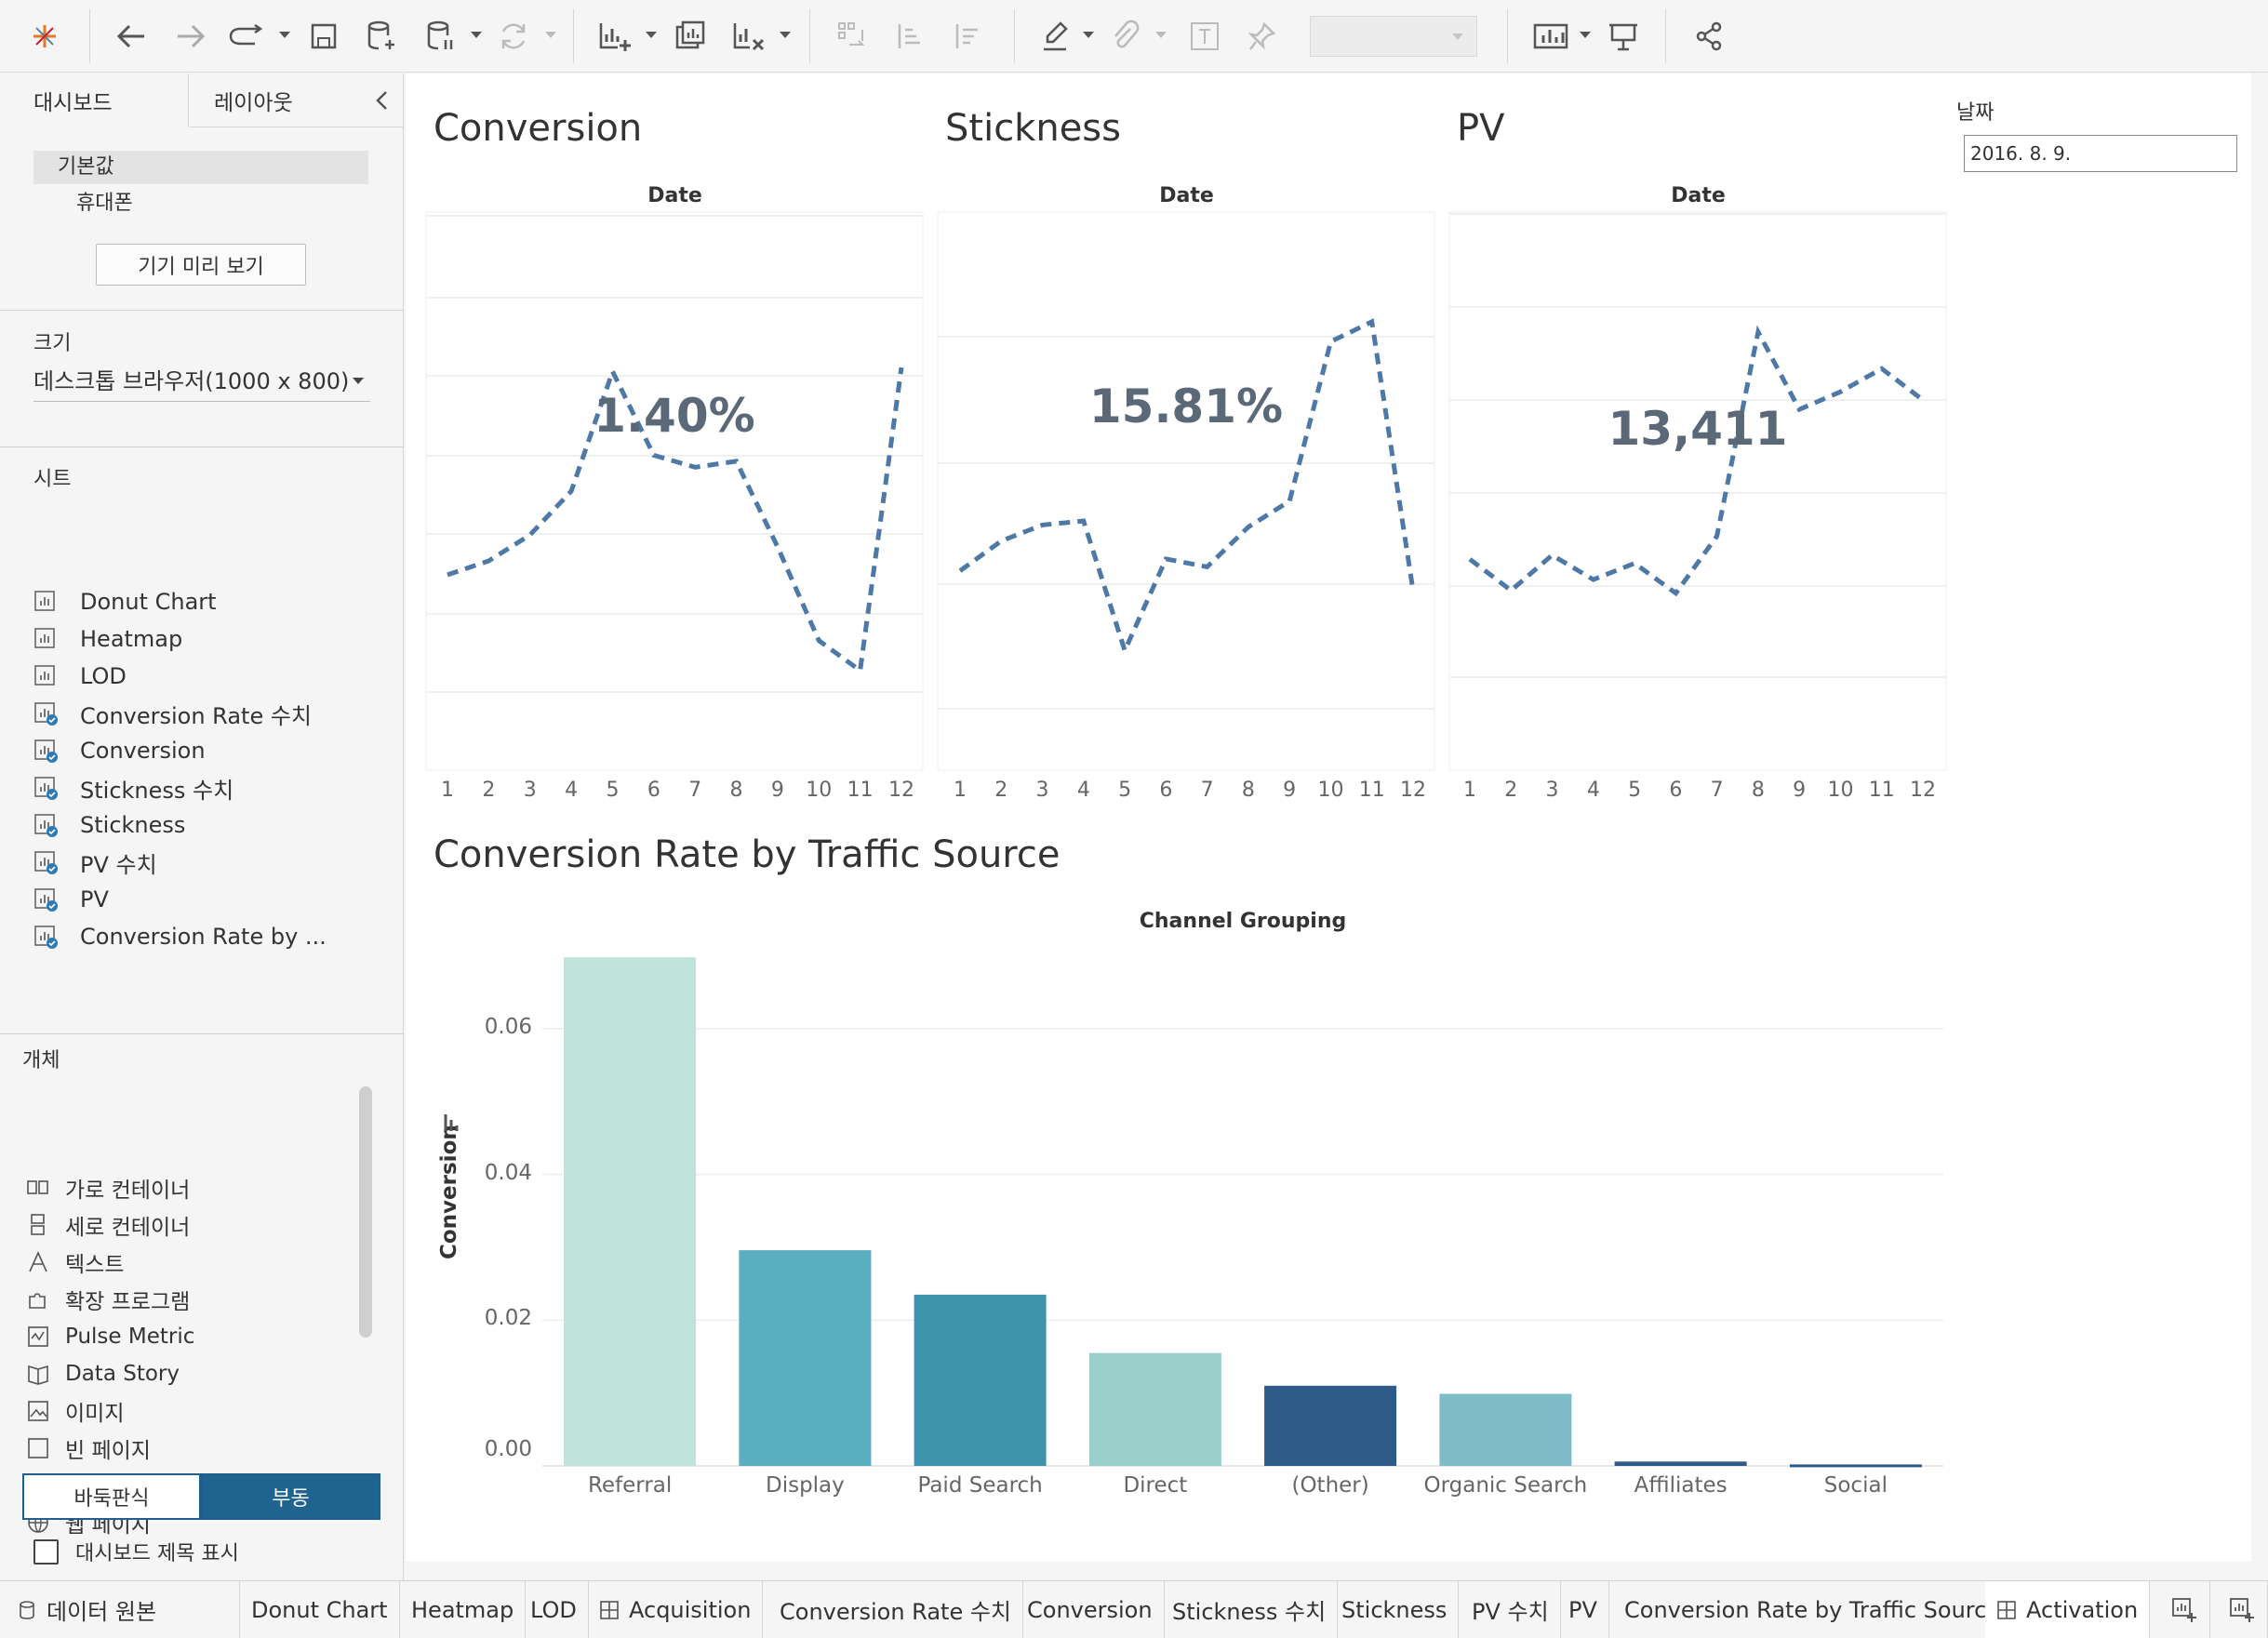 This screenshot has height=1638, width=2268. I want to click on forward-icon, so click(190, 36).